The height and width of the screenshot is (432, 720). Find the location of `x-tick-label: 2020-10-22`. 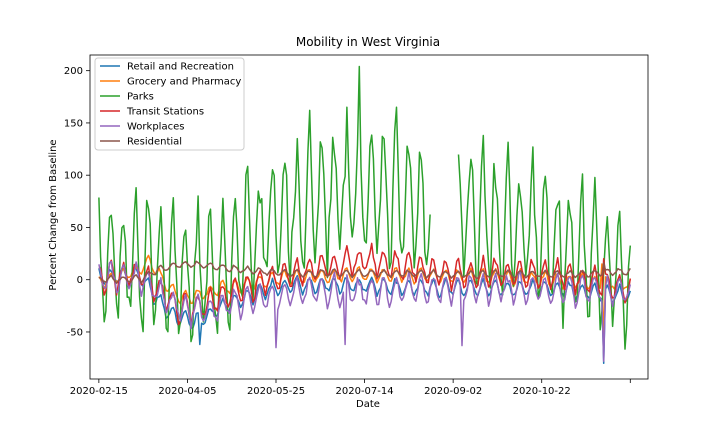

x-tick-label: 2020-10-22 is located at coordinates (542, 391).